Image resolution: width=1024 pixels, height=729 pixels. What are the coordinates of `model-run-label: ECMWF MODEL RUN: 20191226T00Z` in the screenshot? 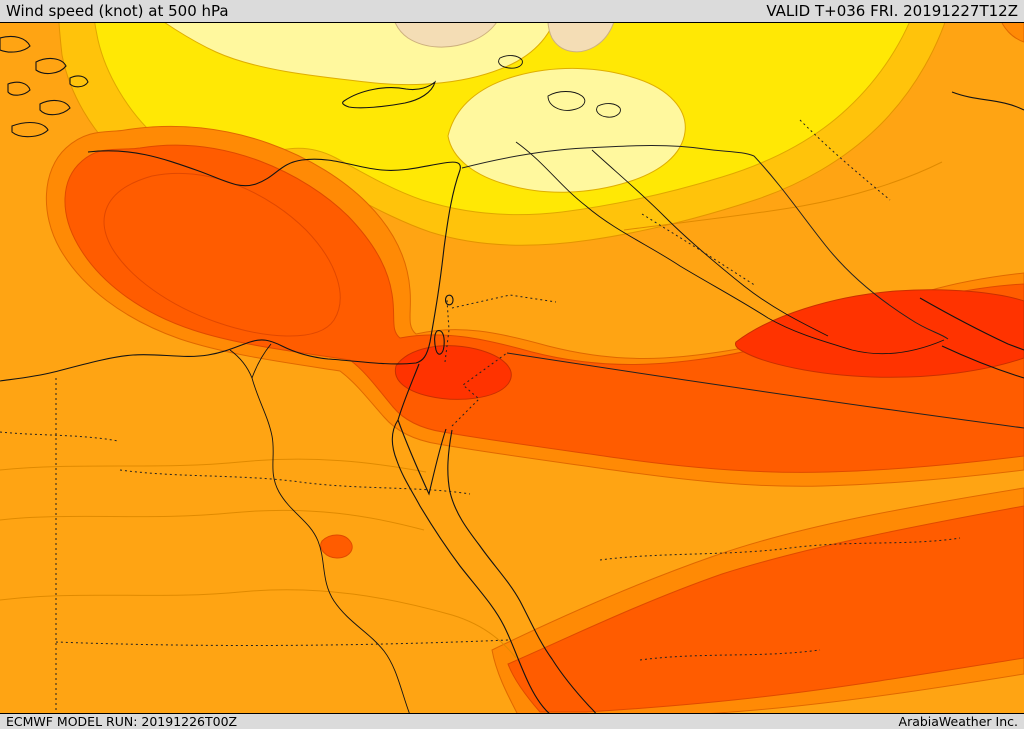 It's located at (122, 721).